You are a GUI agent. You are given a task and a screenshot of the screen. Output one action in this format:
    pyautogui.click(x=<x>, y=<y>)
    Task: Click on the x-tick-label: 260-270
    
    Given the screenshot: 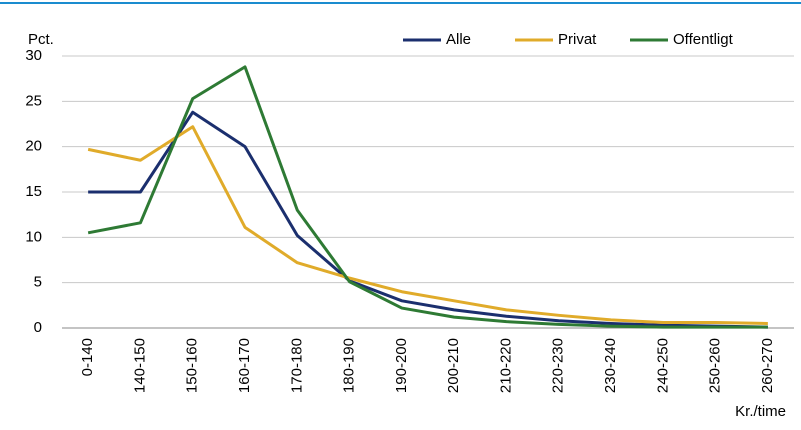 What is the action you would take?
    pyautogui.click(x=767, y=365)
    